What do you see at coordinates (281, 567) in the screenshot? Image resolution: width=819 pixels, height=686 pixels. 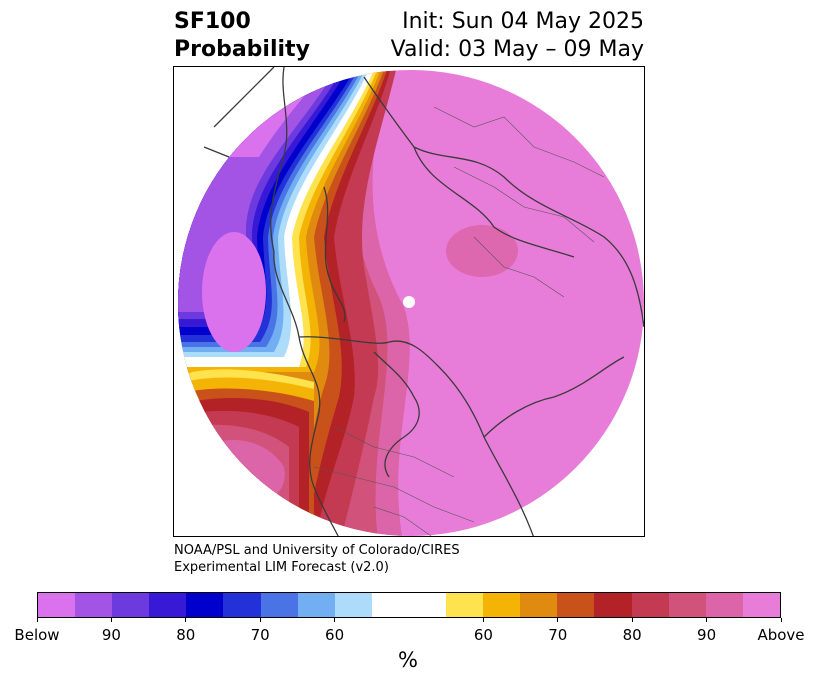 I see `credit-line-2: Experimental LIM Forecast (v2.0)` at bounding box center [281, 567].